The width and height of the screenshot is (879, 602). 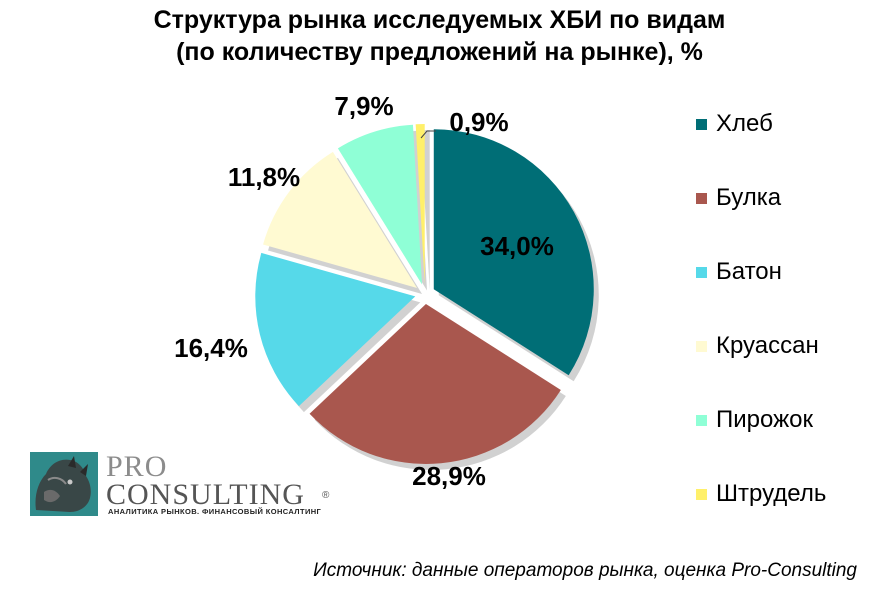 I want to click on slice-label-2: 28,9%, so click(x=449, y=476).